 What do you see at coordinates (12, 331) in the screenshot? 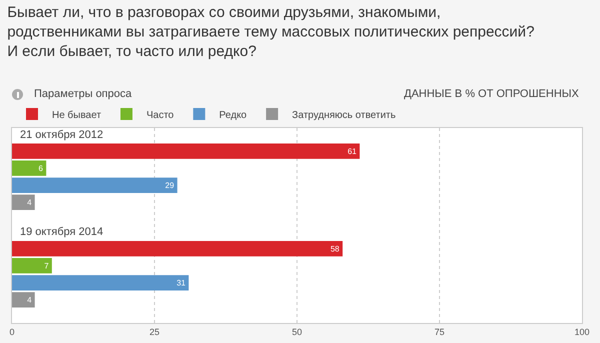
I see `x-tick-label: 0` at bounding box center [12, 331].